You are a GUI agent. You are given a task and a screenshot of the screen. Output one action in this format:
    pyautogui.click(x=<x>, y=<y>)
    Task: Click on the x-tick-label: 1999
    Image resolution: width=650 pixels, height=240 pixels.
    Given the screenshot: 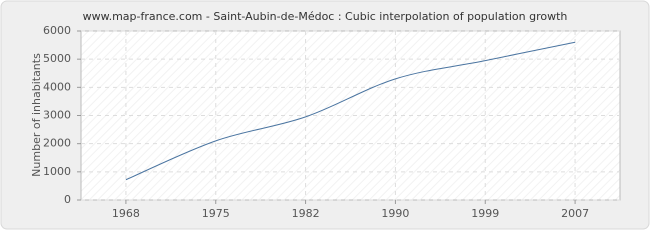 What is the action you would take?
    pyautogui.click(x=485, y=213)
    